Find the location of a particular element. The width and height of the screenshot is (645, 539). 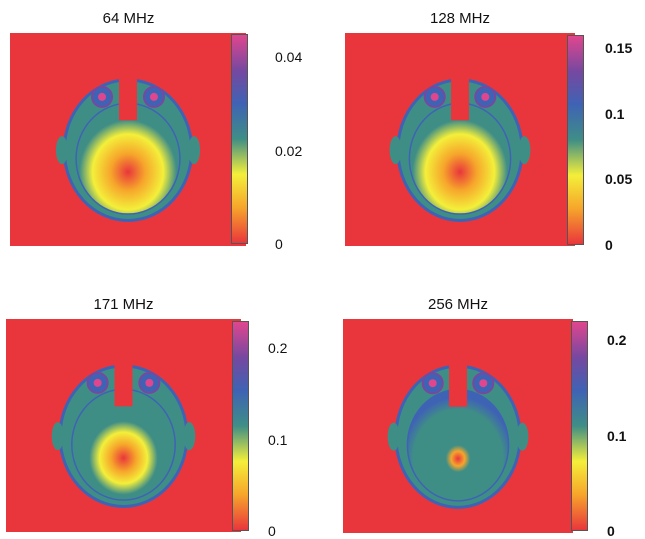

colorbar-tick-label: 0.04 is located at coordinates (289, 57).